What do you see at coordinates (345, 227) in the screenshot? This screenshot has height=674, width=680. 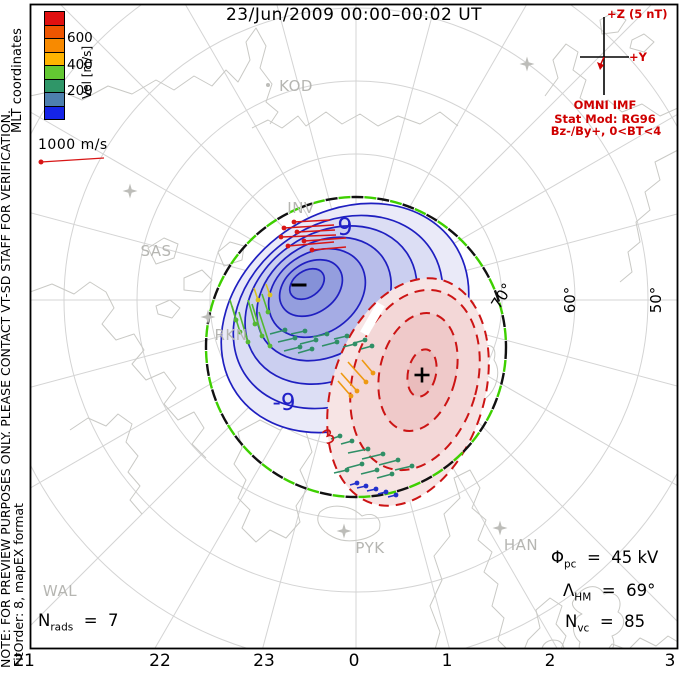 I see `contour-value-label: 9` at bounding box center [345, 227].